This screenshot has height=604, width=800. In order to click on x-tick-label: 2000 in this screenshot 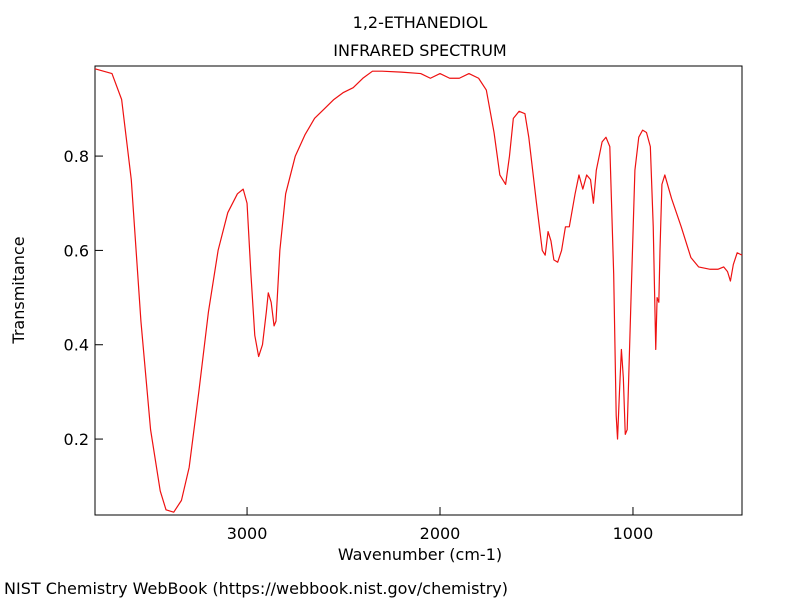, I will do `click(440, 533)`.